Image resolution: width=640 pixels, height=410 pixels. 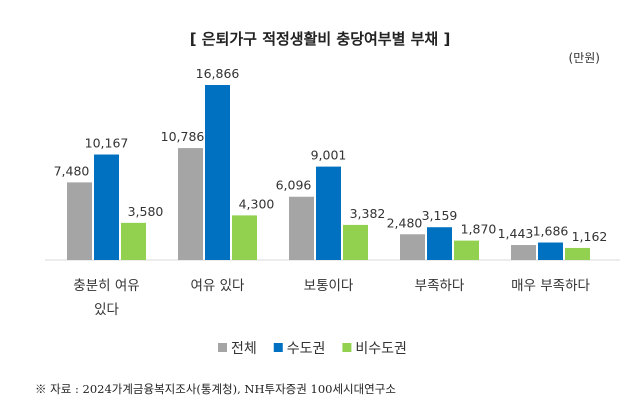 I want to click on bar-비수도권-1, so click(x=244, y=237).